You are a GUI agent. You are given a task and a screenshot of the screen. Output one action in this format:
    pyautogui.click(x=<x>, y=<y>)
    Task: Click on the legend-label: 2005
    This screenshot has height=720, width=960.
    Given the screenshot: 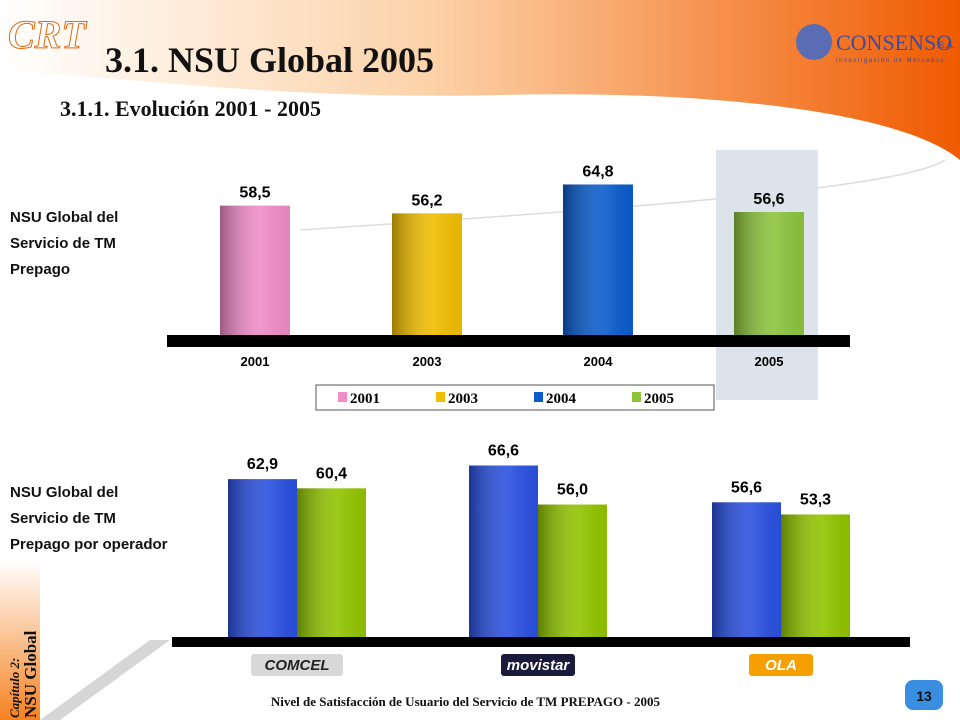 What is the action you would take?
    pyautogui.click(x=659, y=399)
    